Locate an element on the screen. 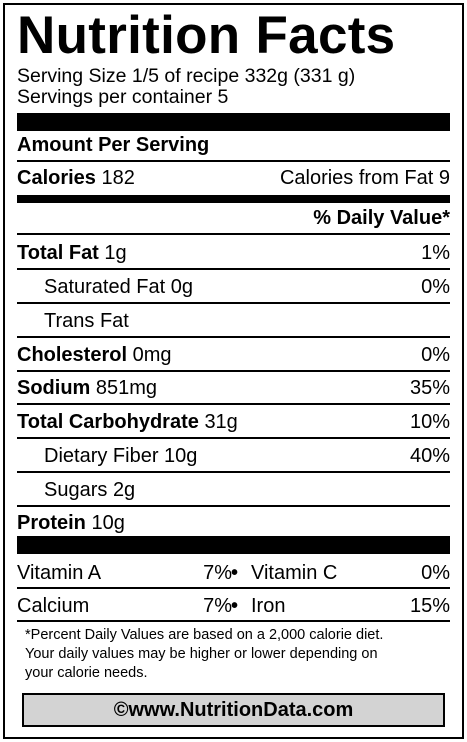 The height and width of the screenshot is (742, 467). calories-label: Calories is located at coordinates (56, 178).